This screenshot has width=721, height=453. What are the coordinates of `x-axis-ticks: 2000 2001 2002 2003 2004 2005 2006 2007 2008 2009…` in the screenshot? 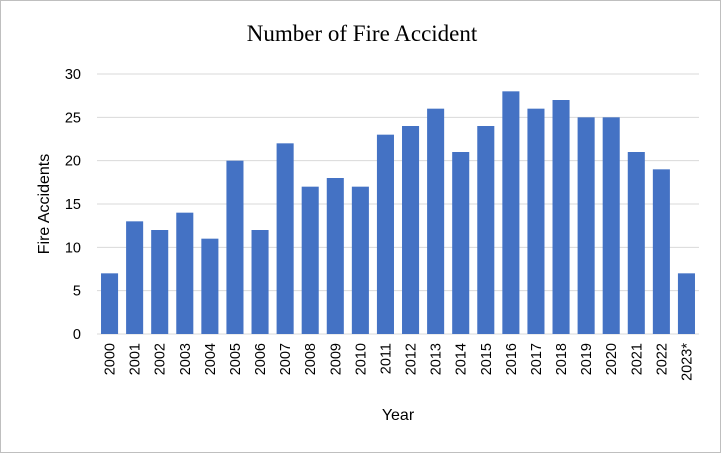 It's located at (399, 362).